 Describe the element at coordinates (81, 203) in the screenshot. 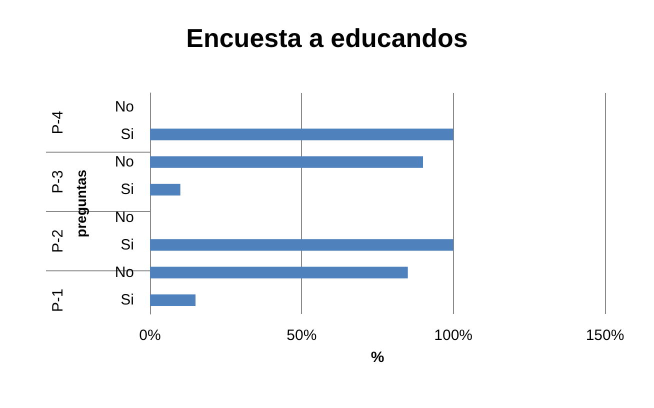

I see `y-axis-title: preguntas` at that location.